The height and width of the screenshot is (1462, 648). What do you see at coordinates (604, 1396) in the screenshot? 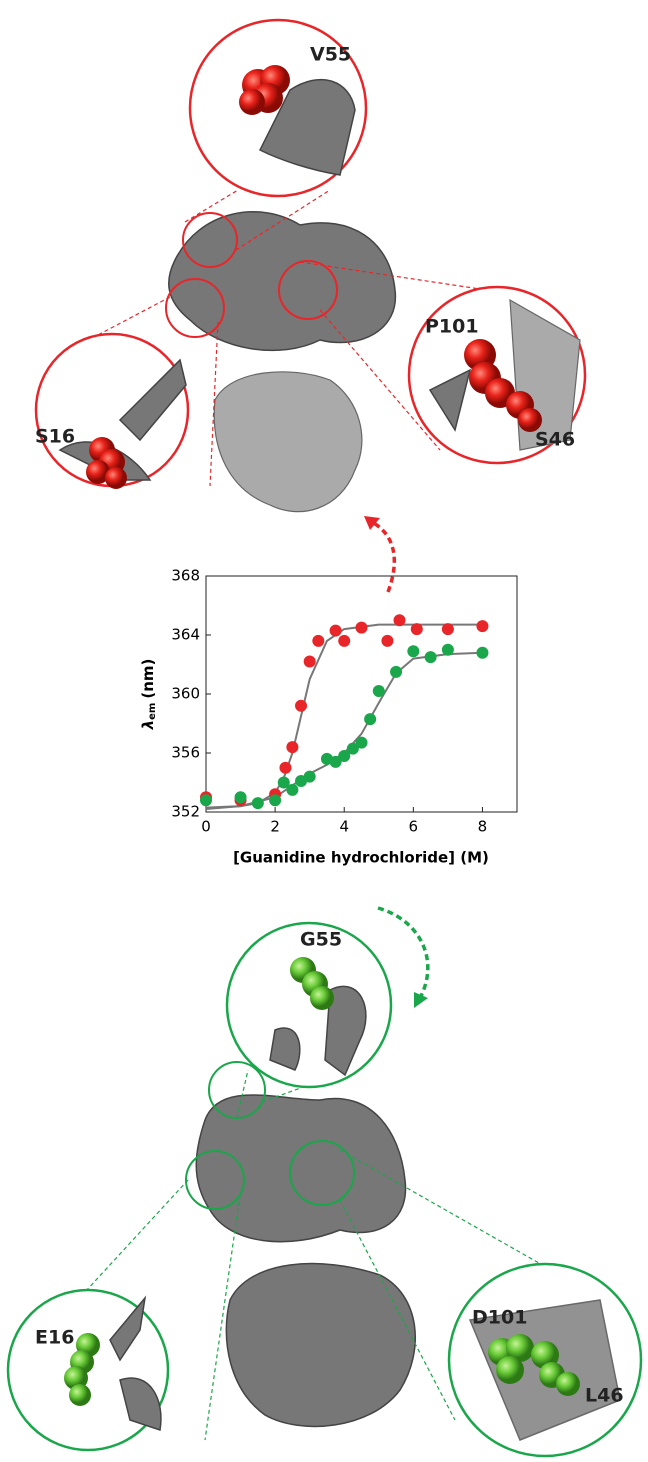
I see `residue-label: L46` at bounding box center [604, 1396].